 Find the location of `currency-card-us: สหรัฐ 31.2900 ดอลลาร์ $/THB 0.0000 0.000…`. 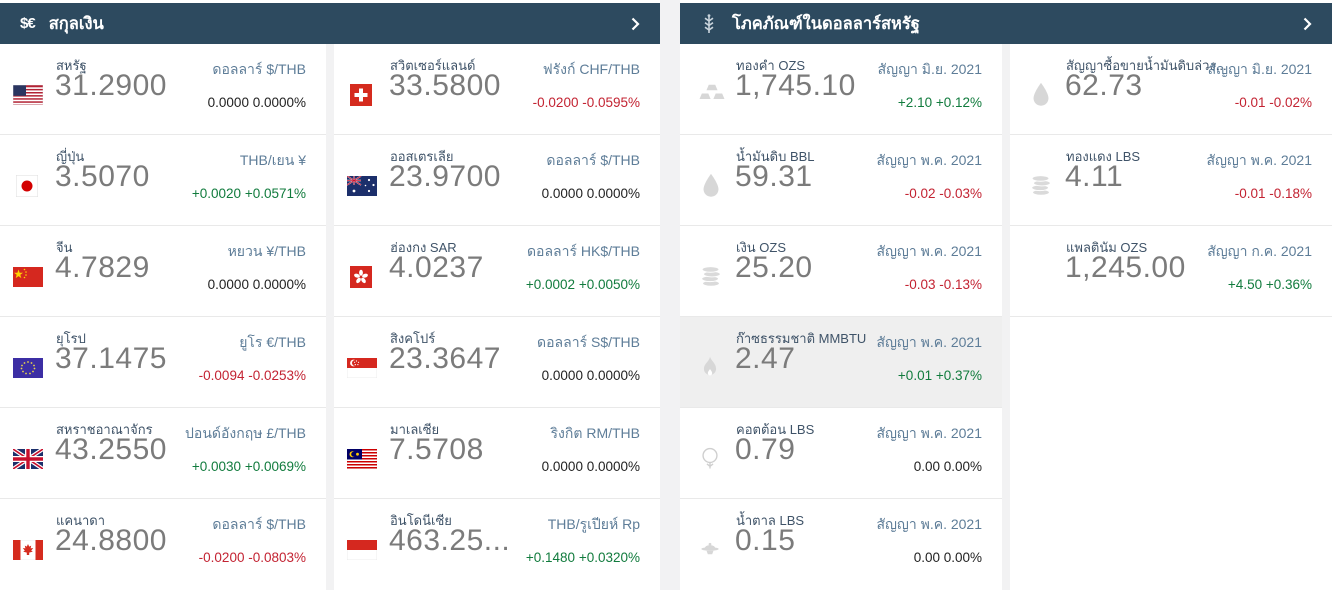

currency-card-us: สหรัฐ 31.2900 ดอลลาร์ $/THB 0.0000 0.000… is located at coordinates (163, 89).